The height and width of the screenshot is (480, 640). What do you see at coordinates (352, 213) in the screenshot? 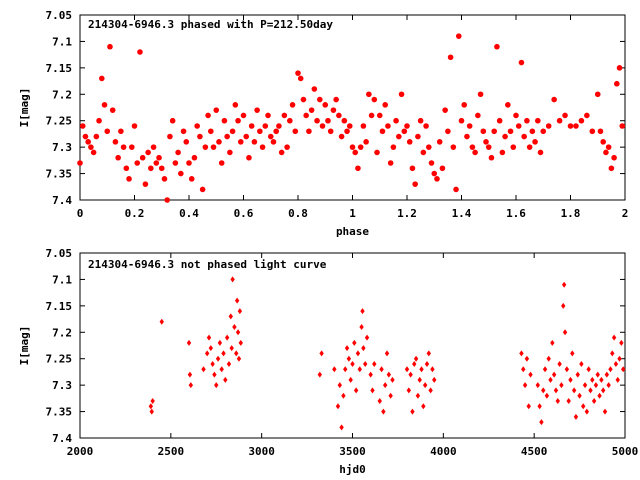
I see `x-tick-label: 1` at bounding box center [352, 213].